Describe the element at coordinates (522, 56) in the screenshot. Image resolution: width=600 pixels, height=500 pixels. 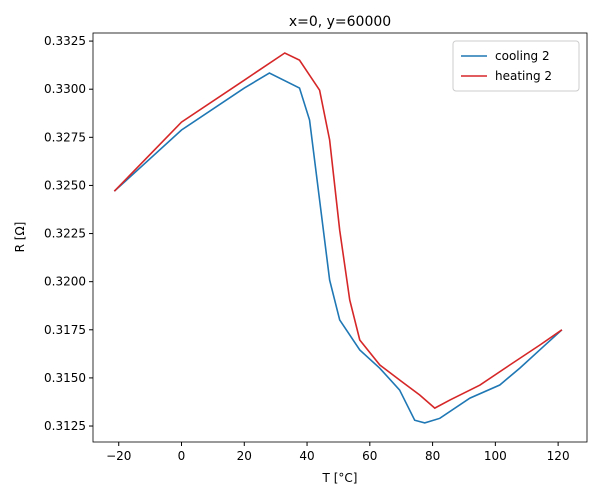
I see `legend-label: cooling 2` at that location.